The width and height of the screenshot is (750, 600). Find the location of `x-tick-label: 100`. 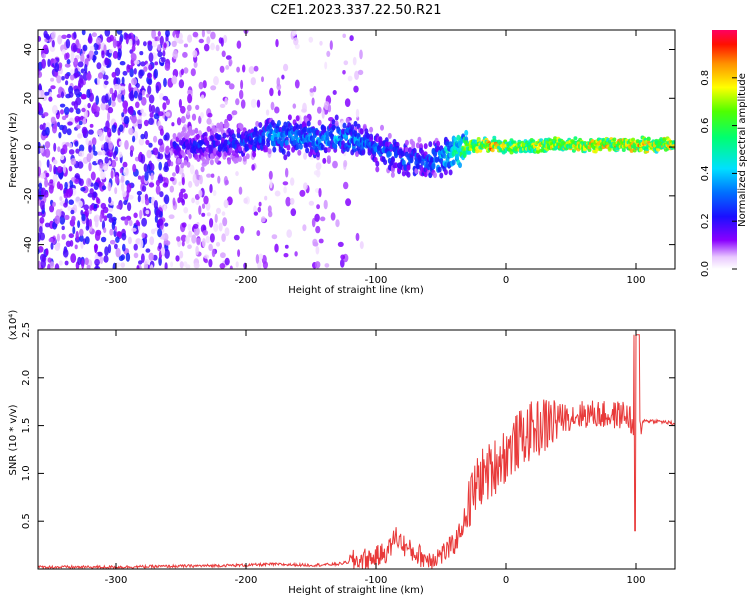

x-tick-label: 100 is located at coordinates (635, 580).